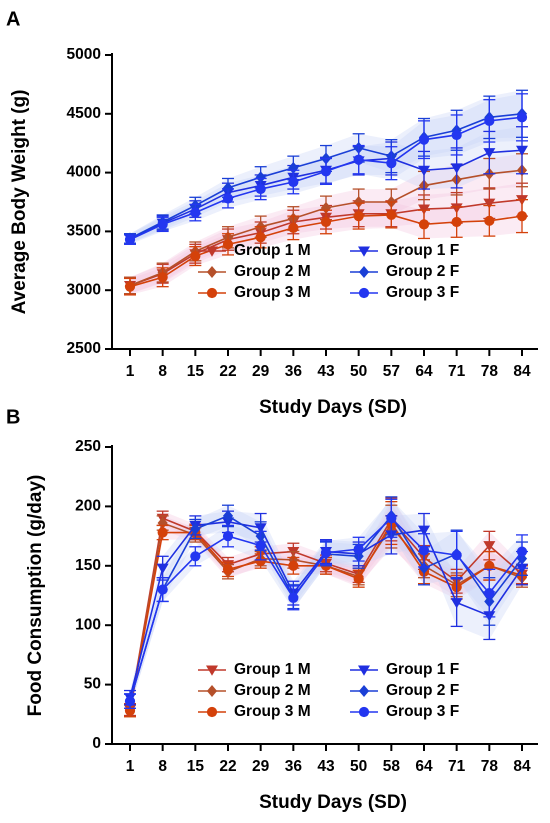 The image size is (550, 823). I want to click on legend-item: Group 2 F, so click(404, 690).